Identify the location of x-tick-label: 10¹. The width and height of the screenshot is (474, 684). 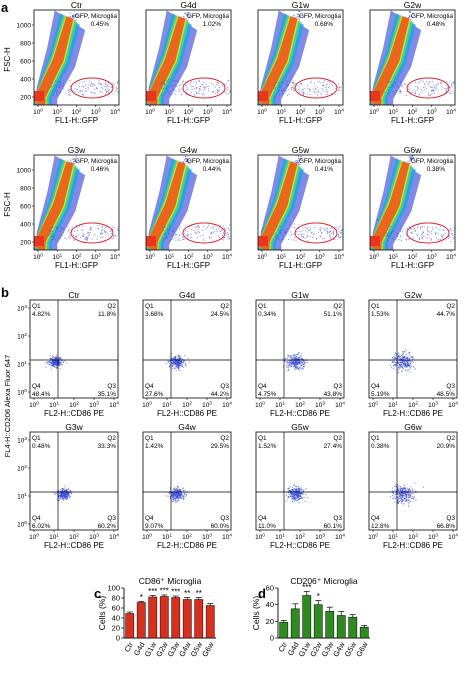
(281, 256).